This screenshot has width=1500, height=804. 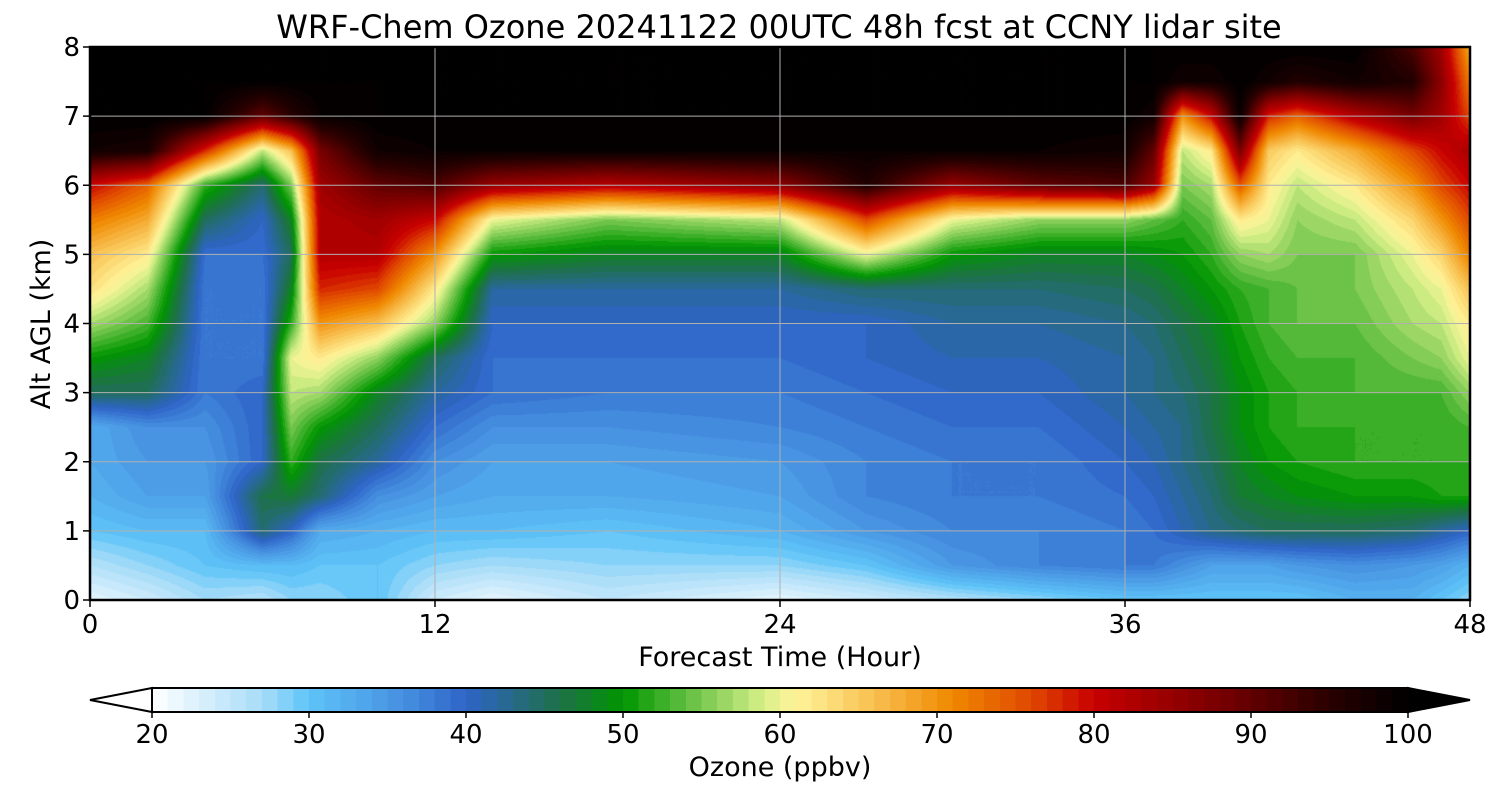 I want to click on x-tick-label: 36, so click(x=1124, y=625).